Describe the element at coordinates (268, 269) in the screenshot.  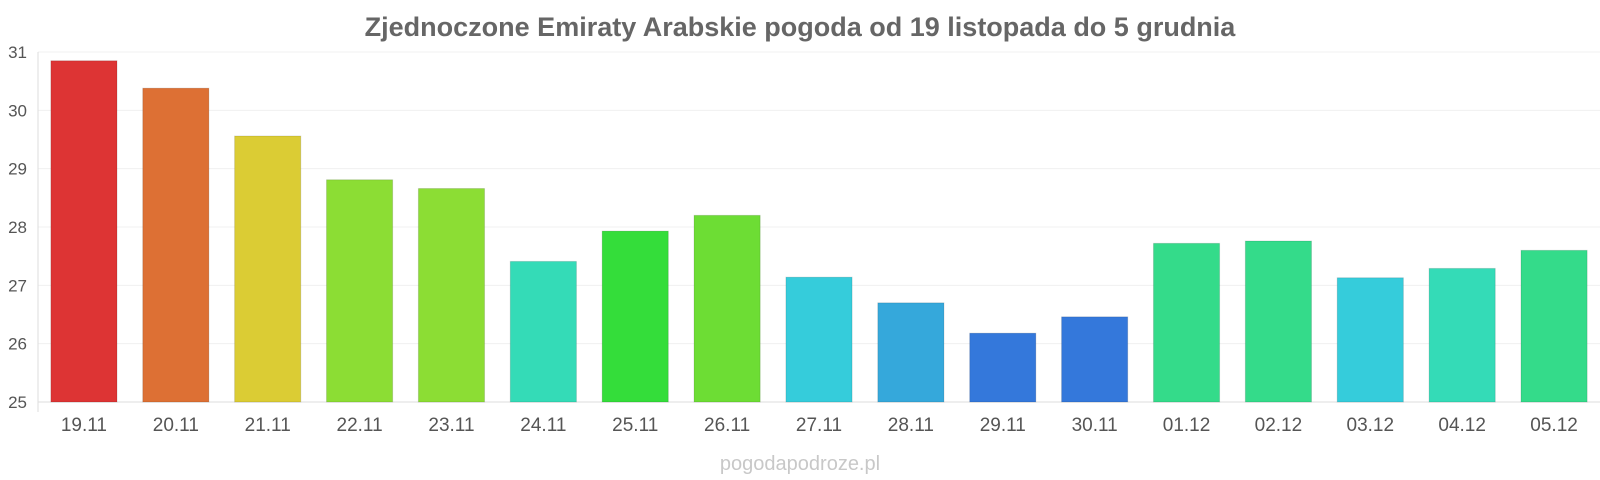
I see `bar-21.11` at that location.